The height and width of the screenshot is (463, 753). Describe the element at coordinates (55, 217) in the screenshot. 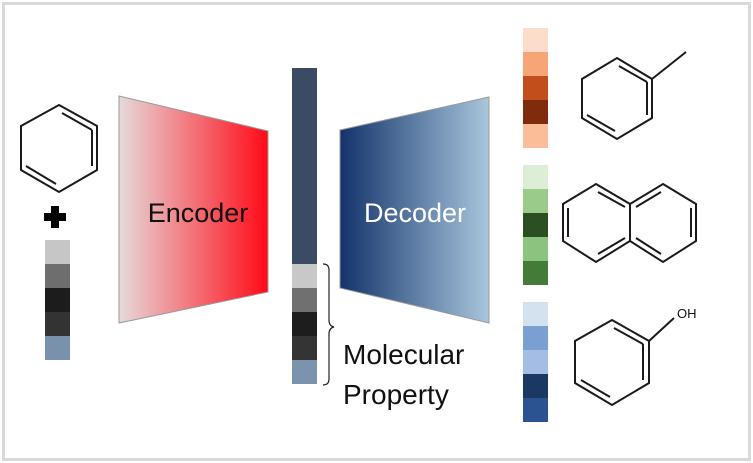

I see `plus-icon` at that location.